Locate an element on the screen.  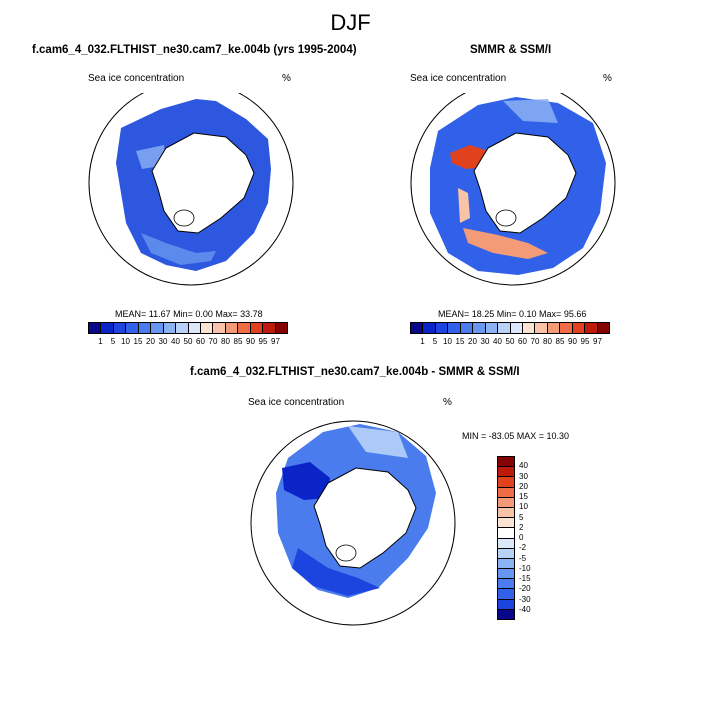
panel3-diff-light is located at coordinates (378, 442).